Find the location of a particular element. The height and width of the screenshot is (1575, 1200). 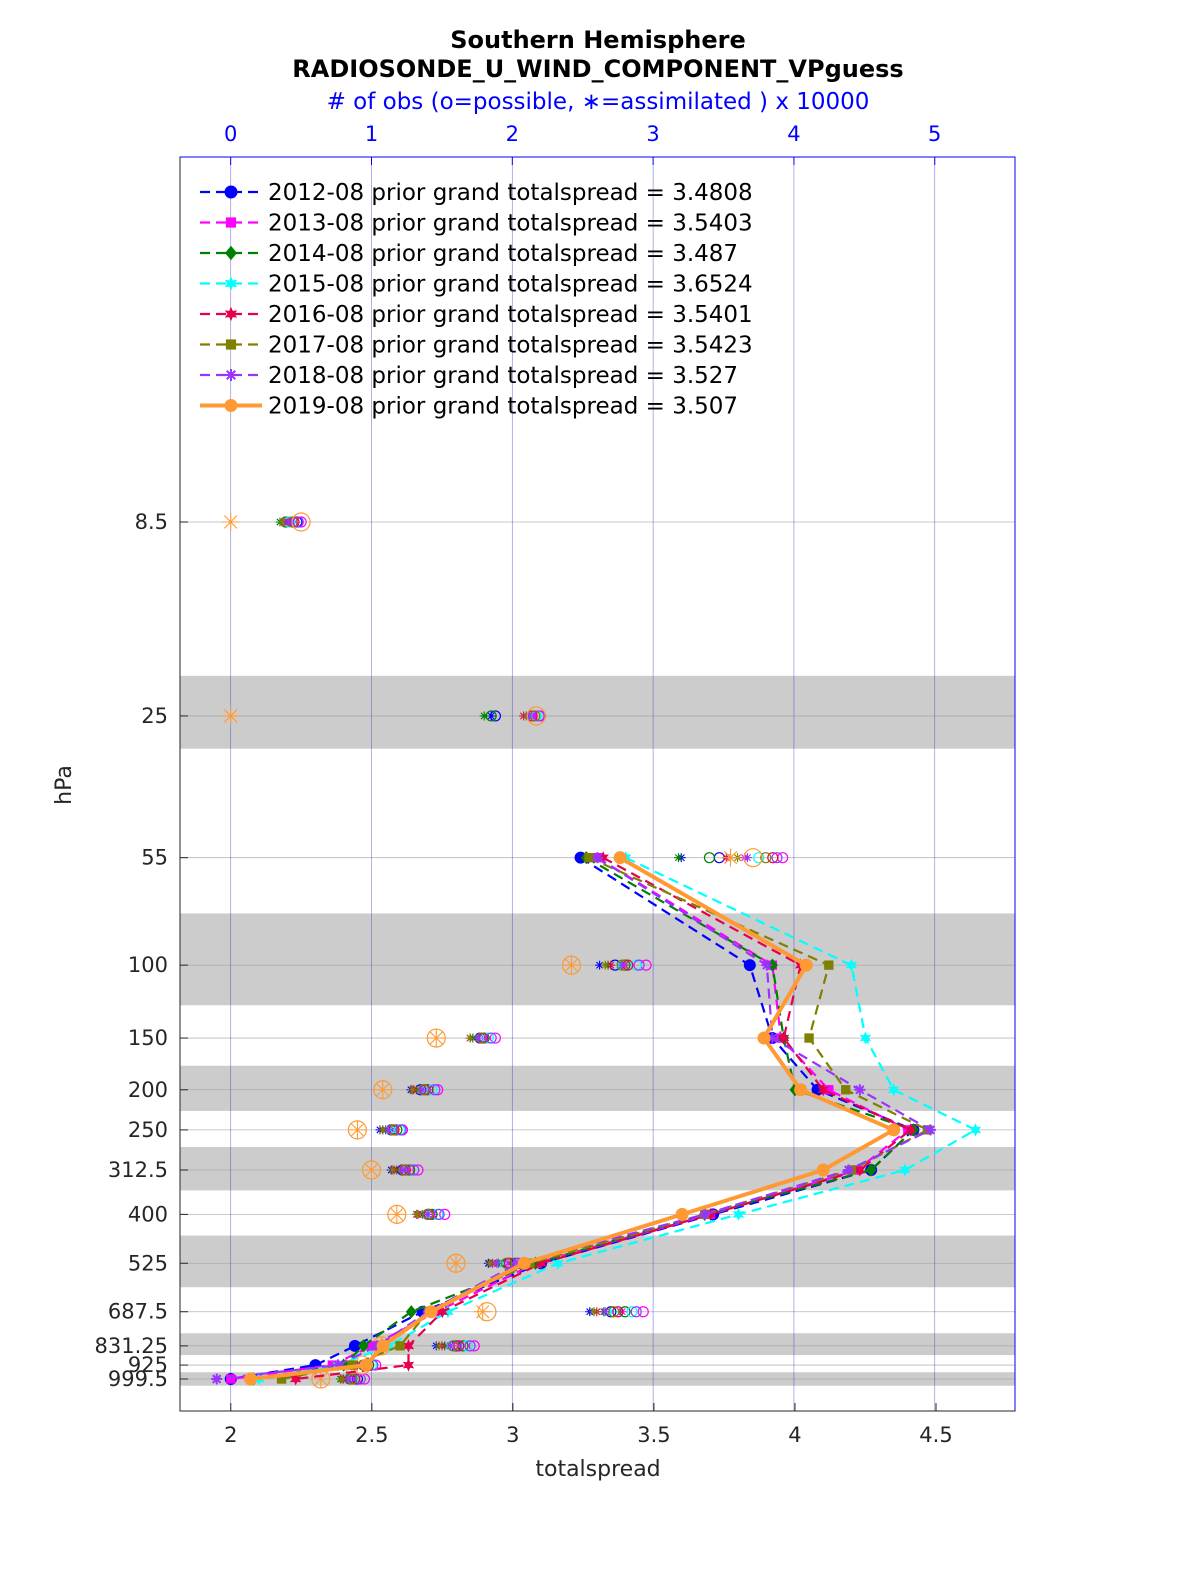

x-tick-label: 2.5 is located at coordinates (371, 1435).